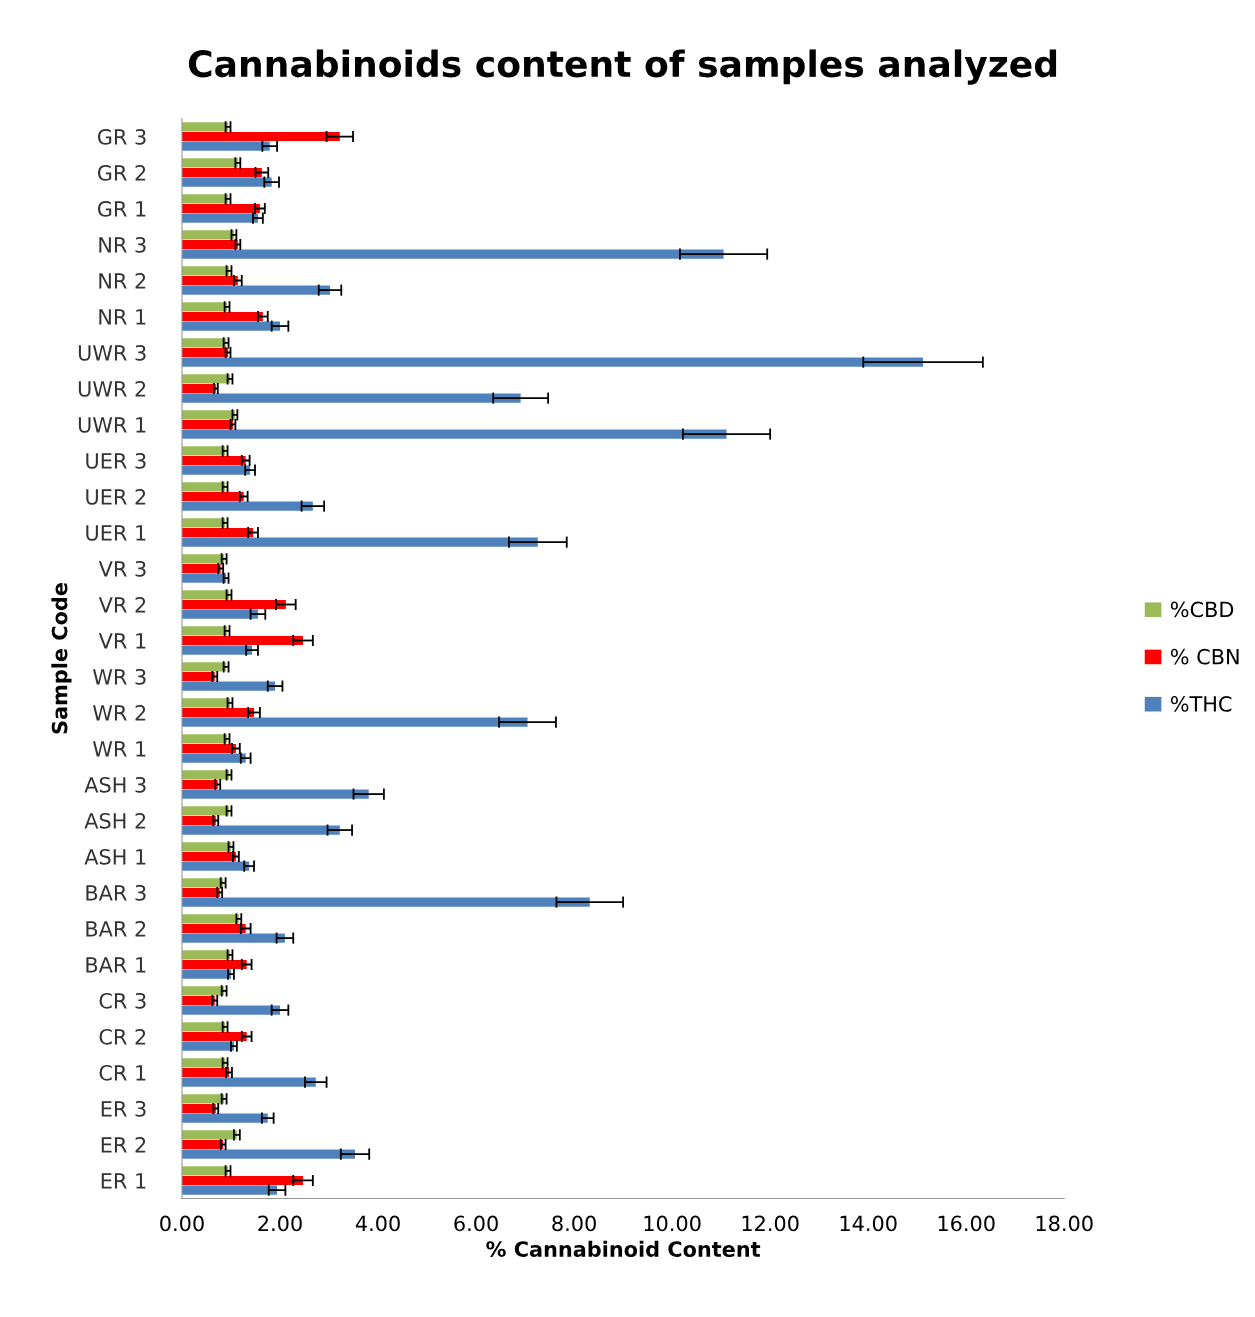 Image resolution: width=1255 pixels, height=1317 pixels. What do you see at coordinates (61, 658) in the screenshot?
I see `y-axis-title: Sample Code` at bounding box center [61, 658].